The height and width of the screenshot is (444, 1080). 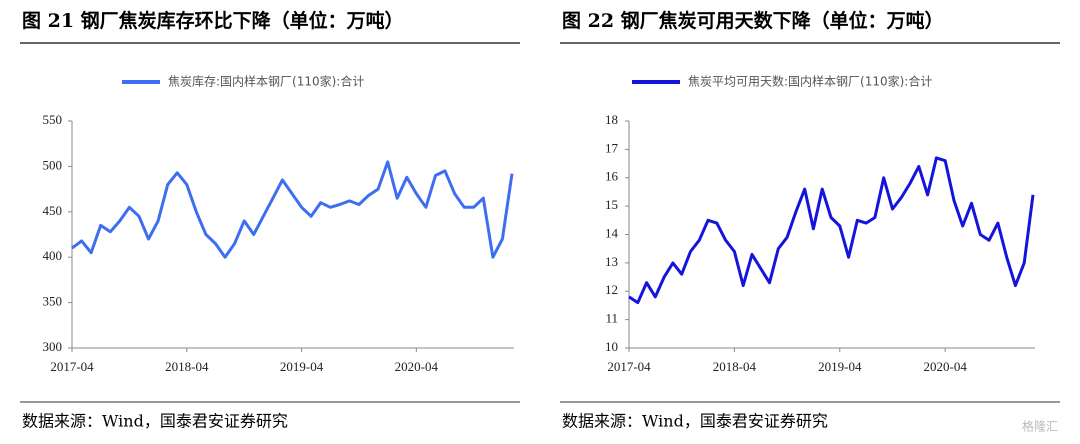 What do you see at coordinates (53, 164) in the screenshot?
I see `y-tick-label: 500` at bounding box center [53, 164].